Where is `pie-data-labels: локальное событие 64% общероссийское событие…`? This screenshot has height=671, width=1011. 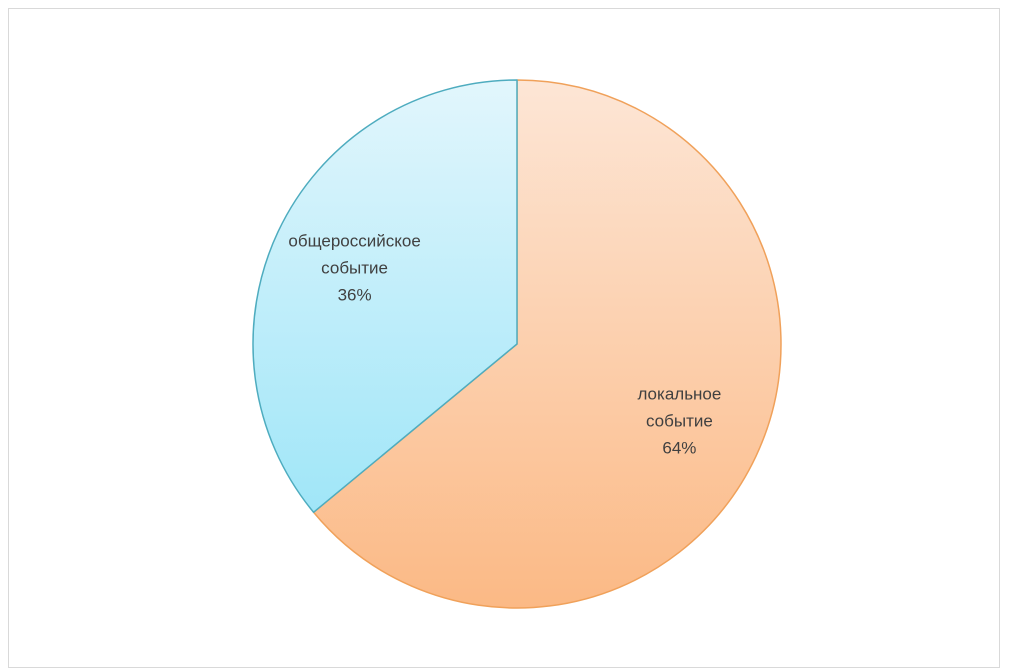
pie-data-labels: локальное событие 64% общероссийское событие… is located at coordinates (504, 345).